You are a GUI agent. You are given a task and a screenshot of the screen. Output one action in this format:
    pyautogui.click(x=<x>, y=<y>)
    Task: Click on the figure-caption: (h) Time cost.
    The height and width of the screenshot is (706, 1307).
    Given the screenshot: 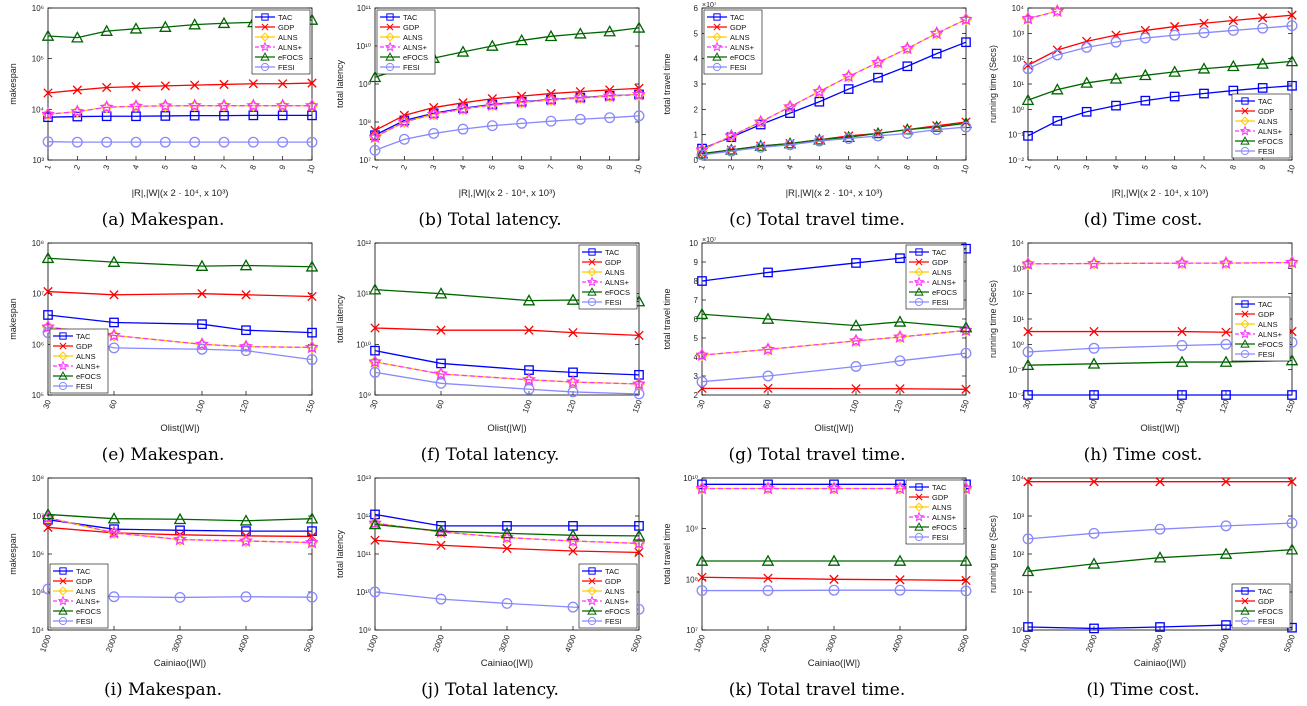 What is the action you would take?
    pyautogui.click(x=1143, y=455)
    